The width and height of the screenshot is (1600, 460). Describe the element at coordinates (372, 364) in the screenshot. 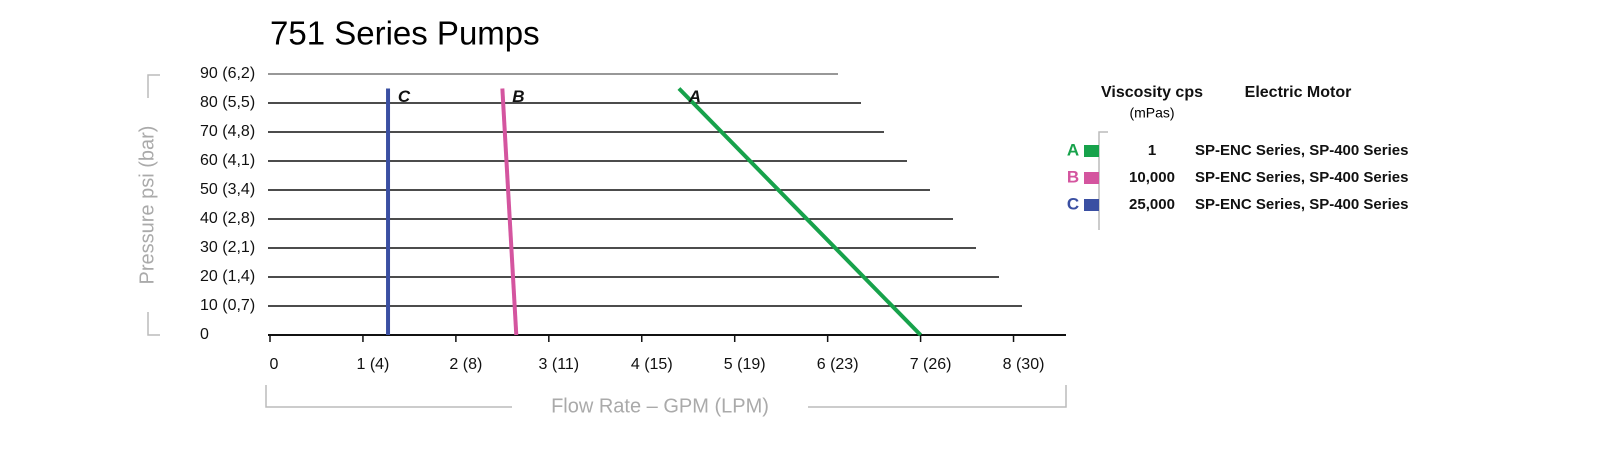

I see `x-tick-label: 1 (4)` at that location.